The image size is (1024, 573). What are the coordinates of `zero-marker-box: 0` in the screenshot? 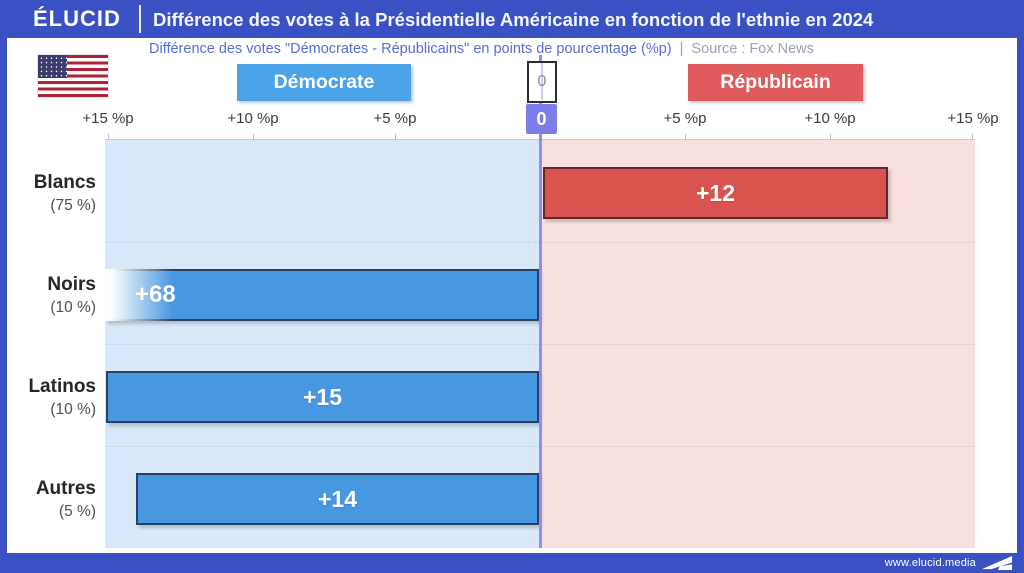 It's located at (542, 82).